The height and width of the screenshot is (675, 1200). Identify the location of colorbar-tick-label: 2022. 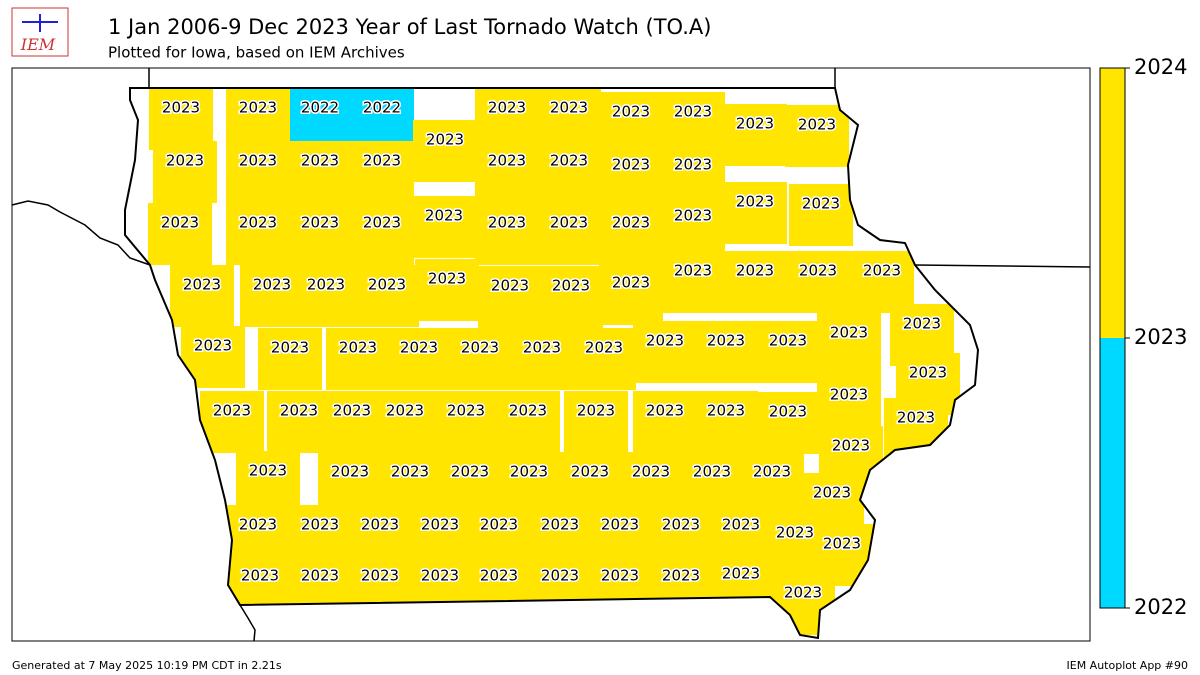
(1160, 607).